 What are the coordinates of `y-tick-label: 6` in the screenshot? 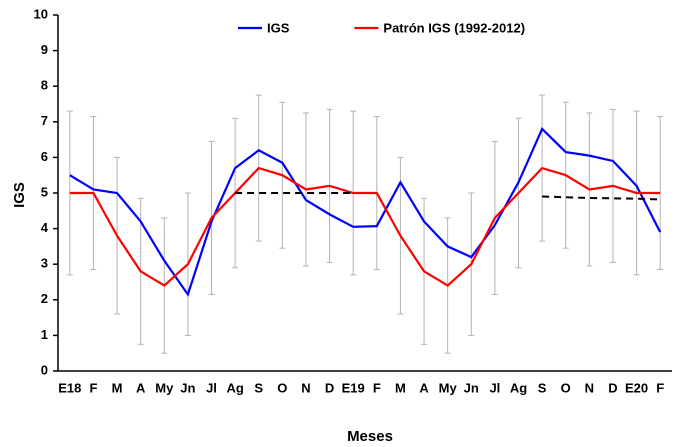 It's located at (44, 156).